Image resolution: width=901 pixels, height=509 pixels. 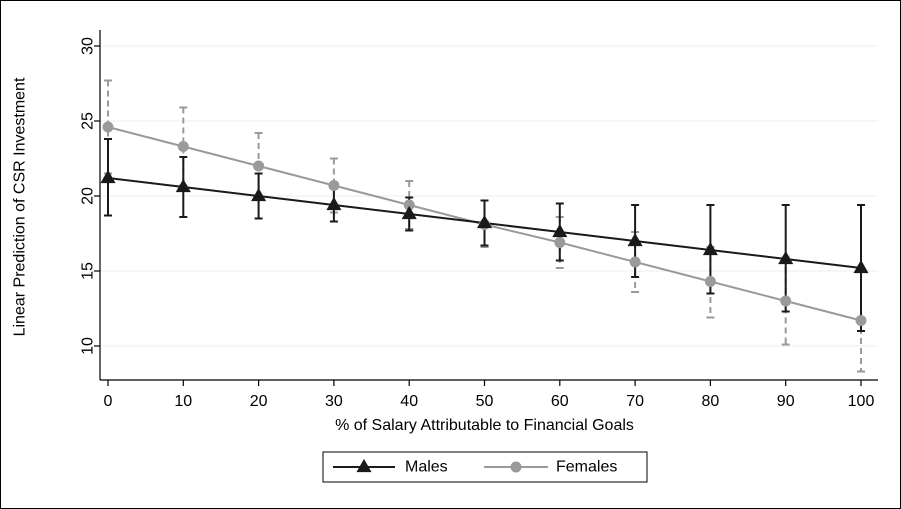 I want to click on y-tick-label-10: 10, so click(x=88, y=346).